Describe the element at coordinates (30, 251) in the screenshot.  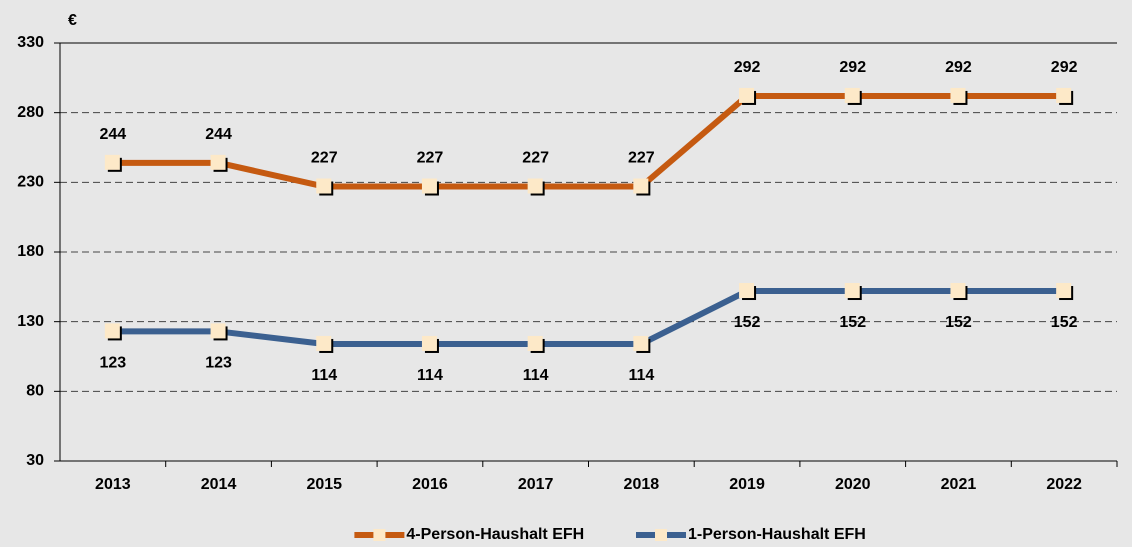
I see `y-tick-label: 180` at that location.